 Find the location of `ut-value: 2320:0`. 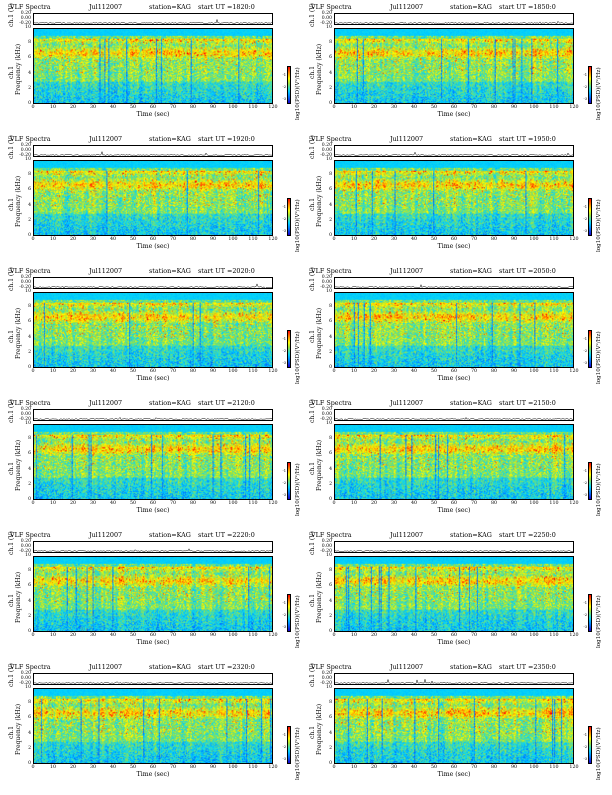

ut-value: 2320:0 is located at coordinates (243, 667).